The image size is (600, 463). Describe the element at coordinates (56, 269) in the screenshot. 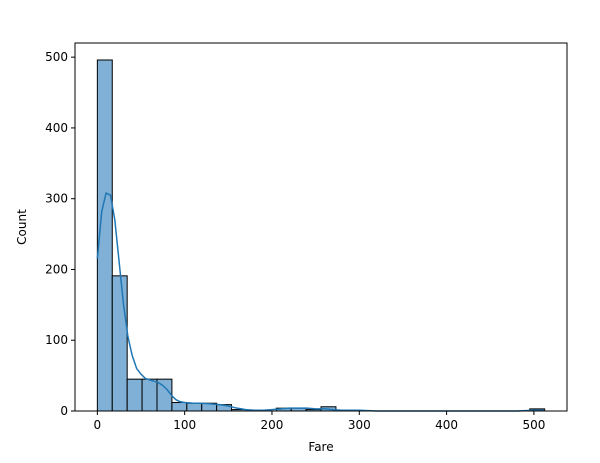

I see `y-tick-label: 200` at that location.